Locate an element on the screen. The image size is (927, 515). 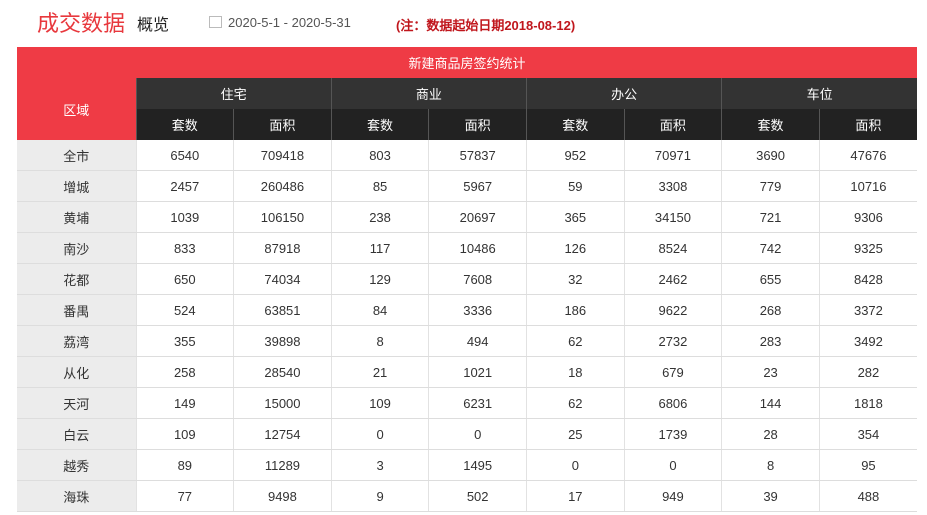
value-cell: 3492 is located at coordinates (867, 341).